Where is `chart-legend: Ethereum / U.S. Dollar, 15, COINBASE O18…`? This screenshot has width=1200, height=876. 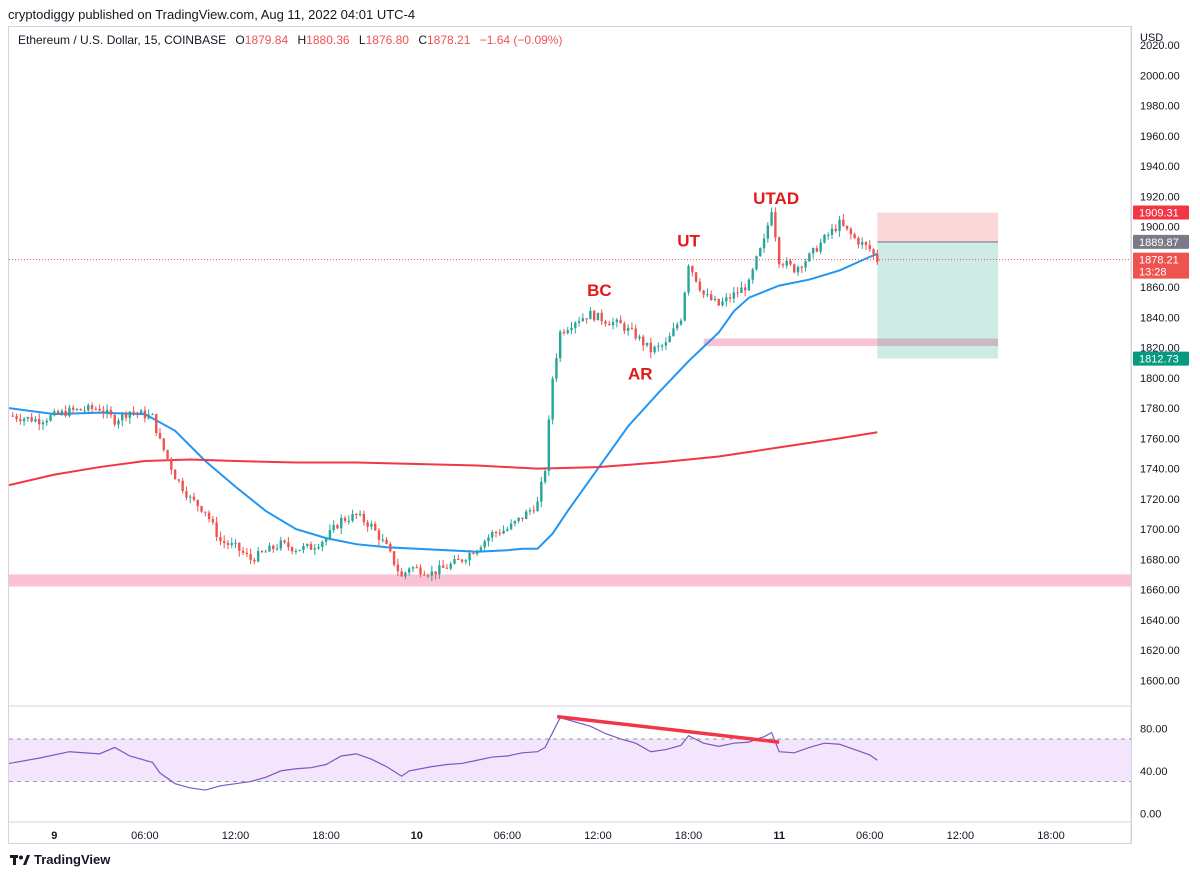
chart-legend: Ethereum / U.S. Dollar, 15, COINBASE O18… is located at coordinates (290, 40).